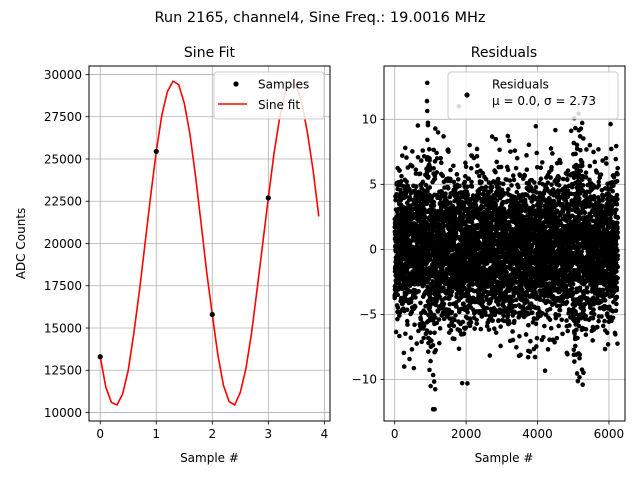  I want to click on sine-fit-x-label: Sample #, so click(209, 458).